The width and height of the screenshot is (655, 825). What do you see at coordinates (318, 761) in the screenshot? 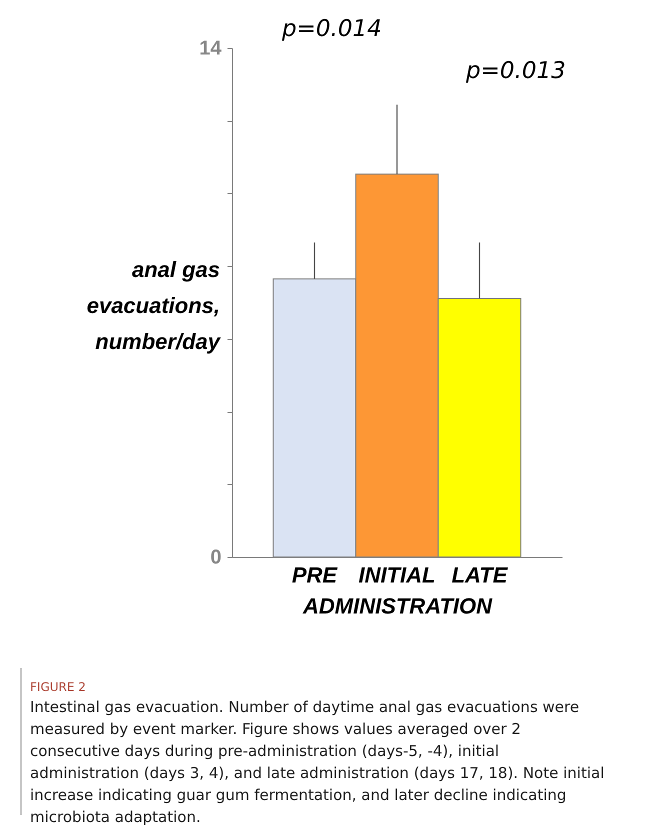
I see `text: Intestinal gas evacuation. Number of daytime anal gas evacuations were measured by event marker. Figure shows values averaged over 2 consecutive days during pre-administration (days-5, -4), initial administration (days 3, 4), and late administration (days 17, 18). Note initial increase indicating guar gum fermentation, and later decline indicating microbiota adaptation.` at bounding box center [318, 761].